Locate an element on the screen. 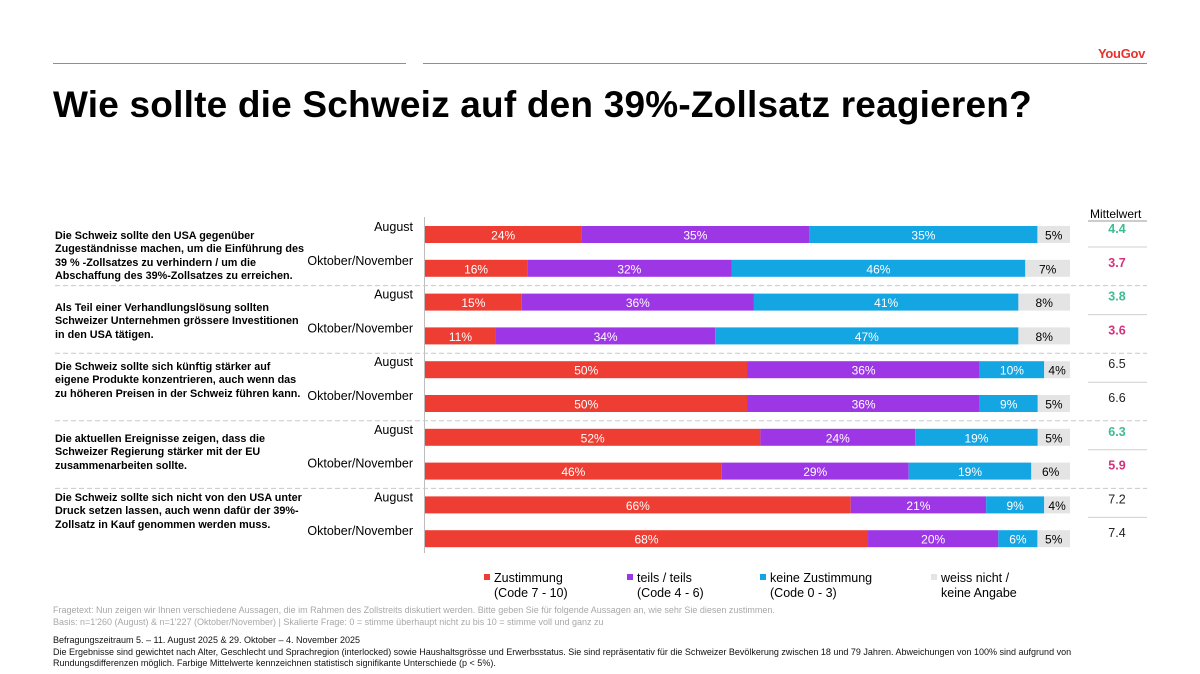 This screenshot has width=1200, height=674. bar-data-label: 20% is located at coordinates (933, 540).